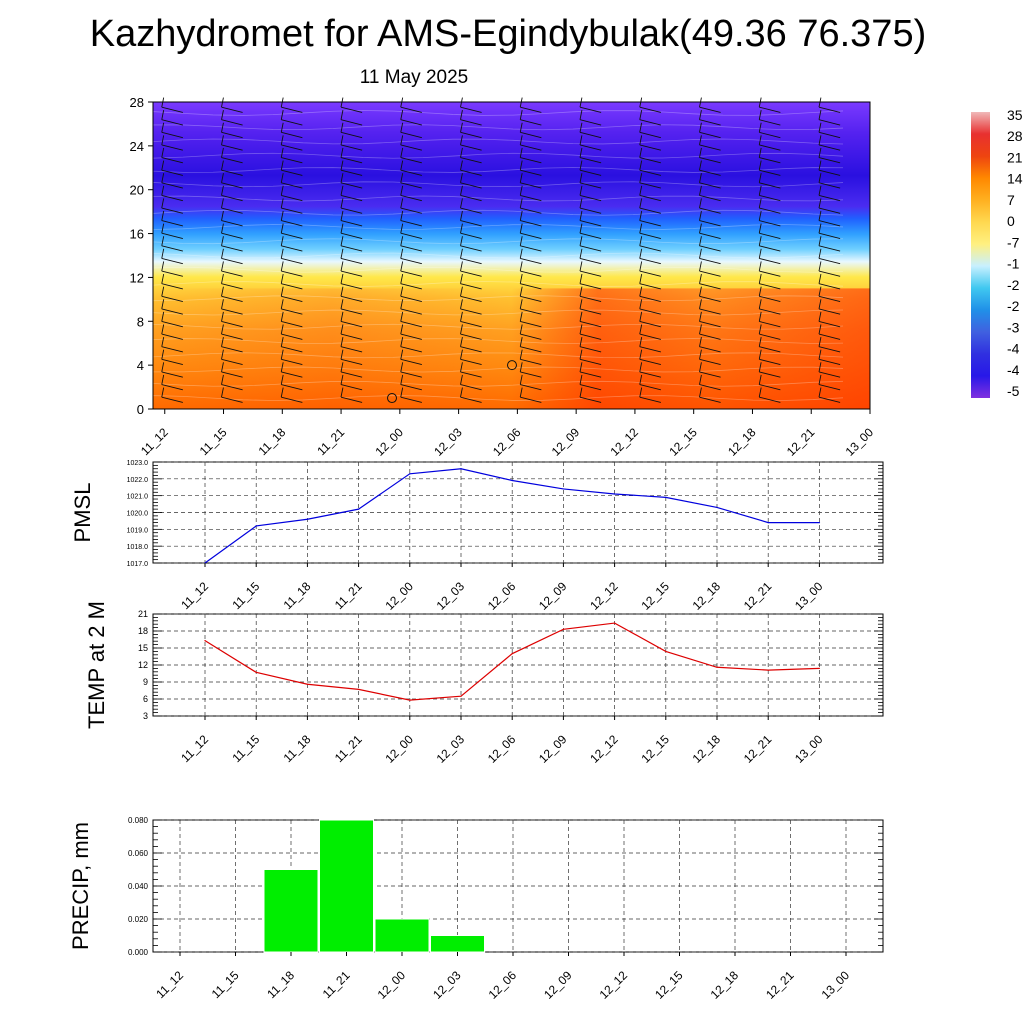  Describe the element at coordinates (655, 596) in the screenshot. I see `x-tick-label: 12_15` at that location.